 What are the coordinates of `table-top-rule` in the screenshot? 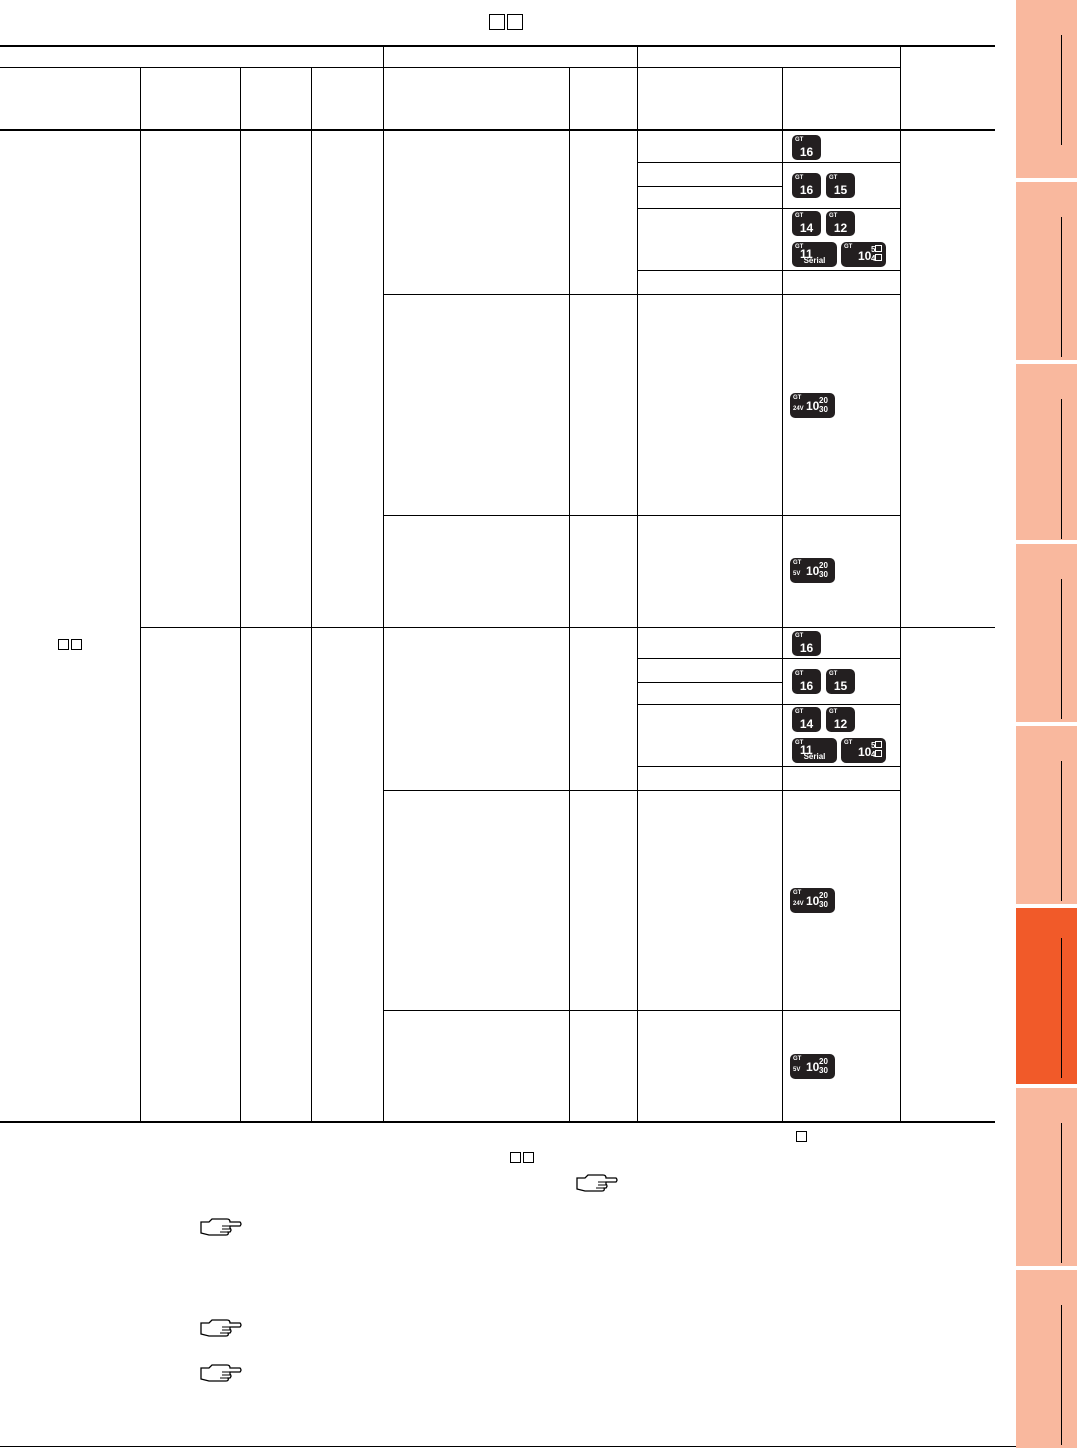 It's located at (497, 46).